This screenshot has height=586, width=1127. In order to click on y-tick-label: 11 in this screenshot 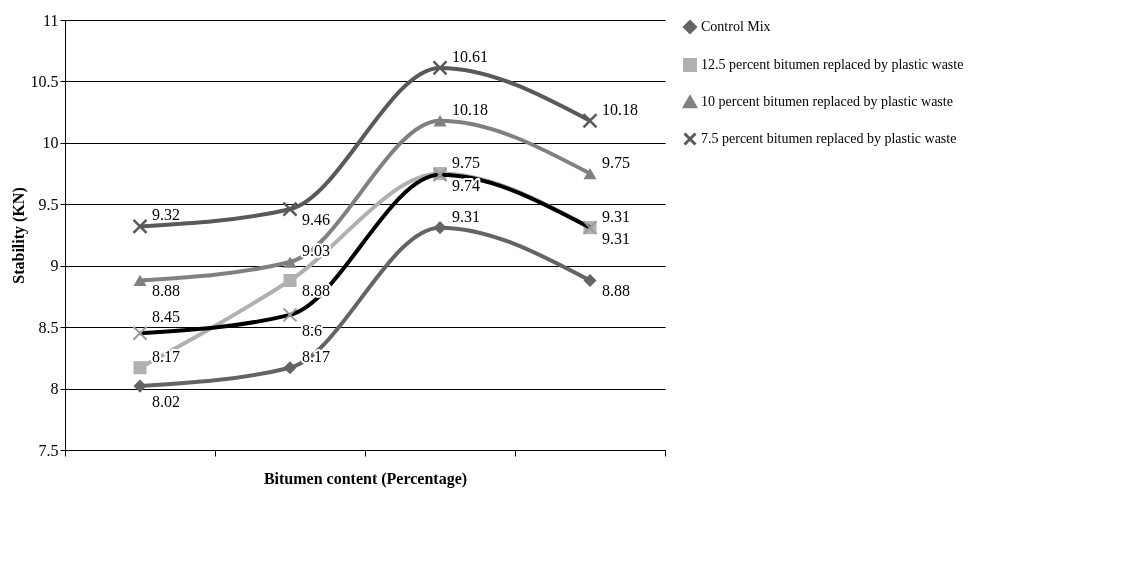, I will do `click(51, 20)`.